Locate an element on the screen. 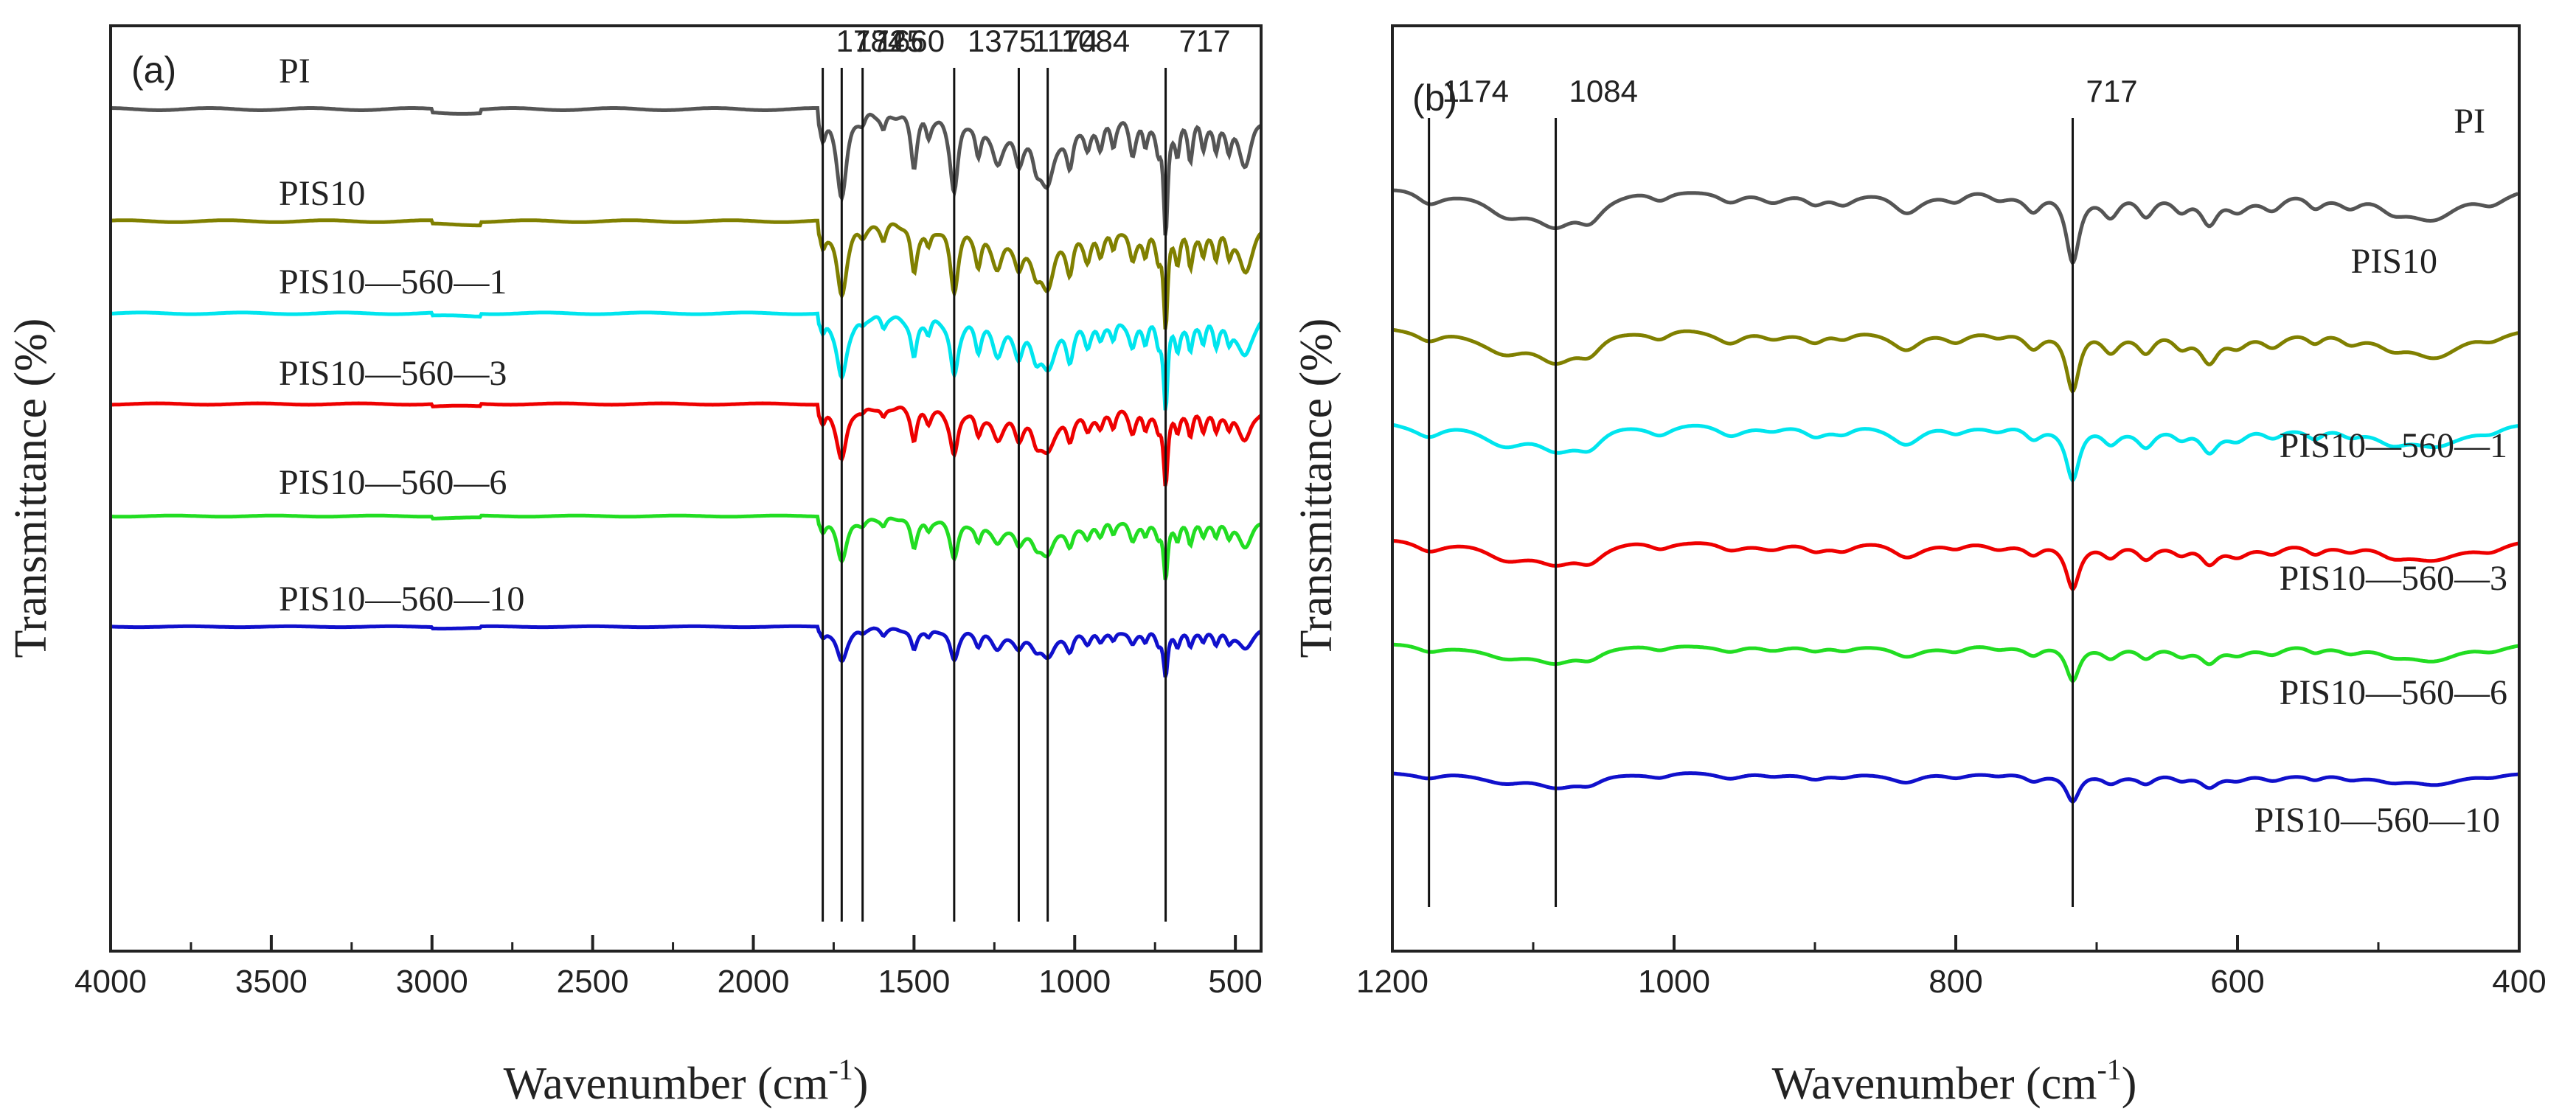 The width and height of the screenshot is (2576, 1117). panel-a-peak-label-1784: 1784 is located at coordinates (870, 41).